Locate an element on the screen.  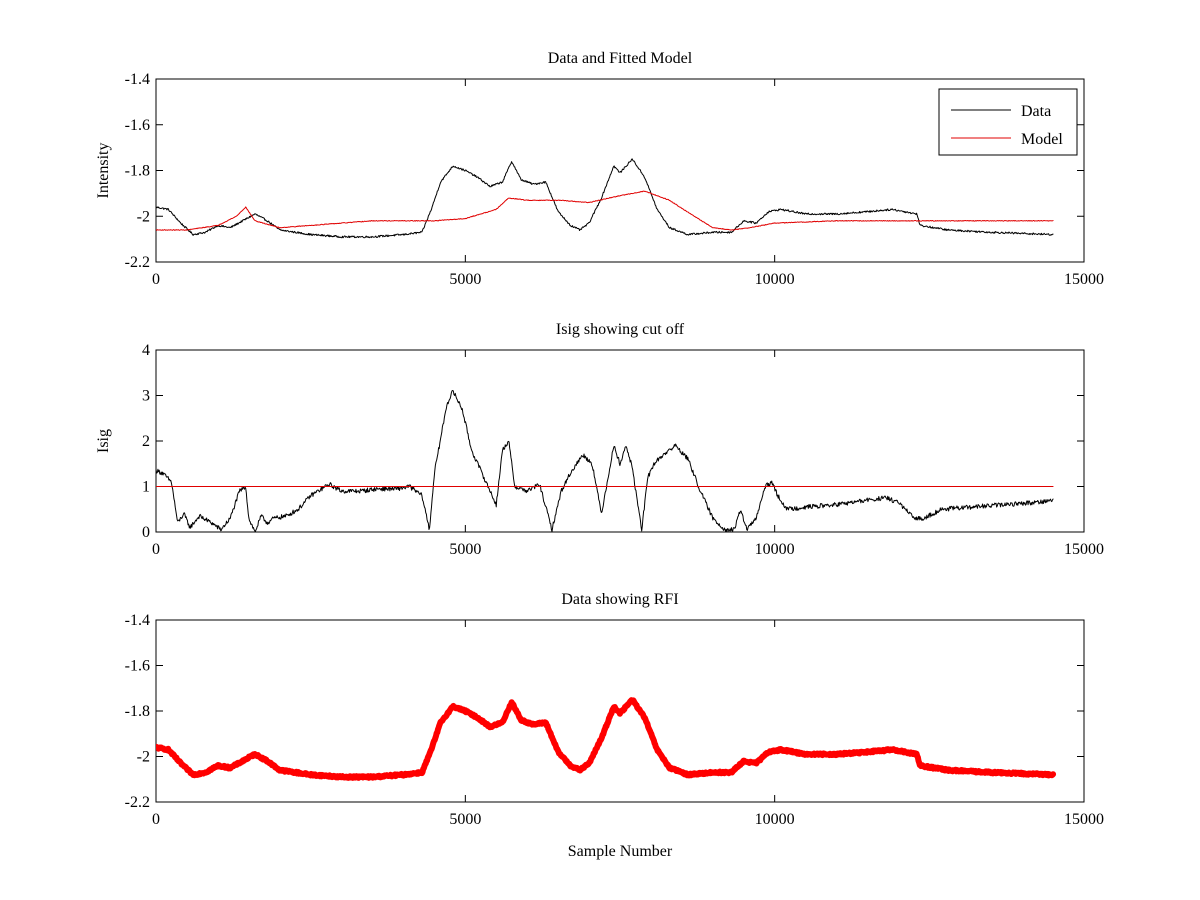
y-axis-label: Intensity is located at coordinates (103, 171).